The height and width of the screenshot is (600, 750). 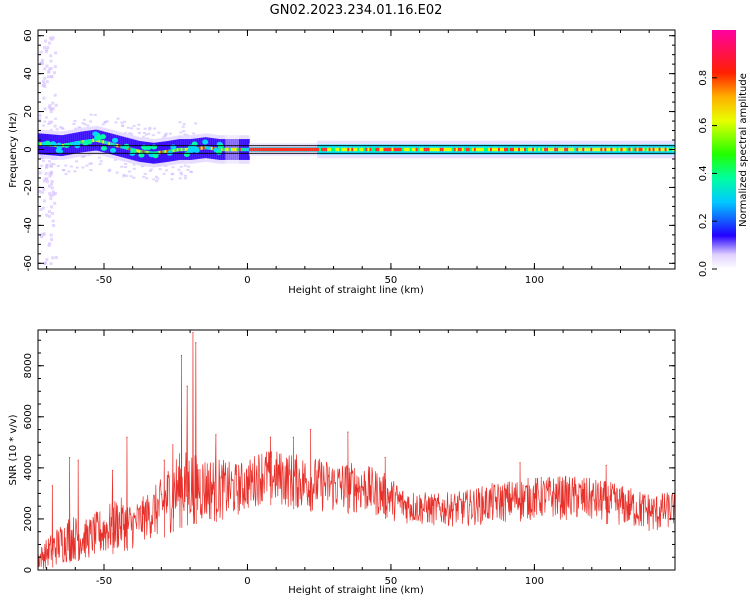 I want to click on snr-ytick-label: 2000, so click(x=28, y=518).